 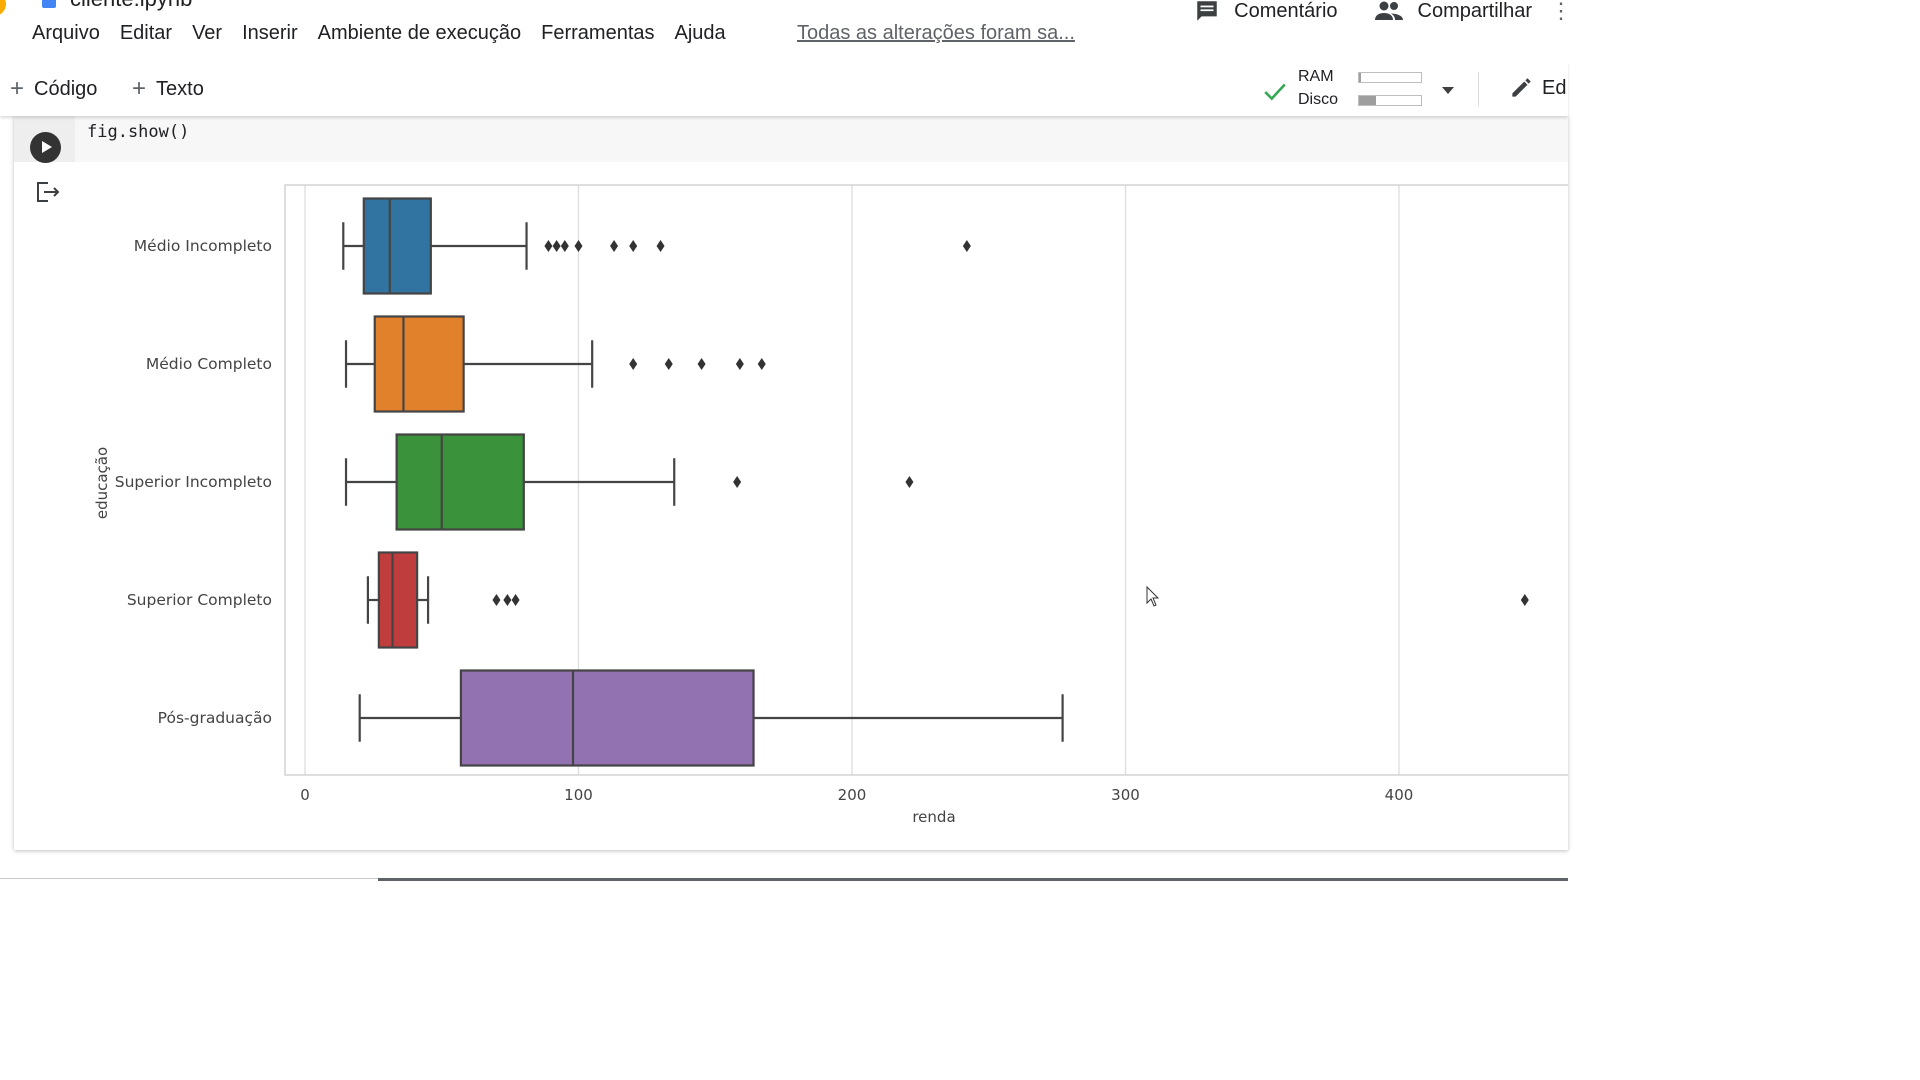 What do you see at coordinates (193, 482) in the screenshot?
I see `y-tick-label-row-2: Superior Incompleto` at bounding box center [193, 482].